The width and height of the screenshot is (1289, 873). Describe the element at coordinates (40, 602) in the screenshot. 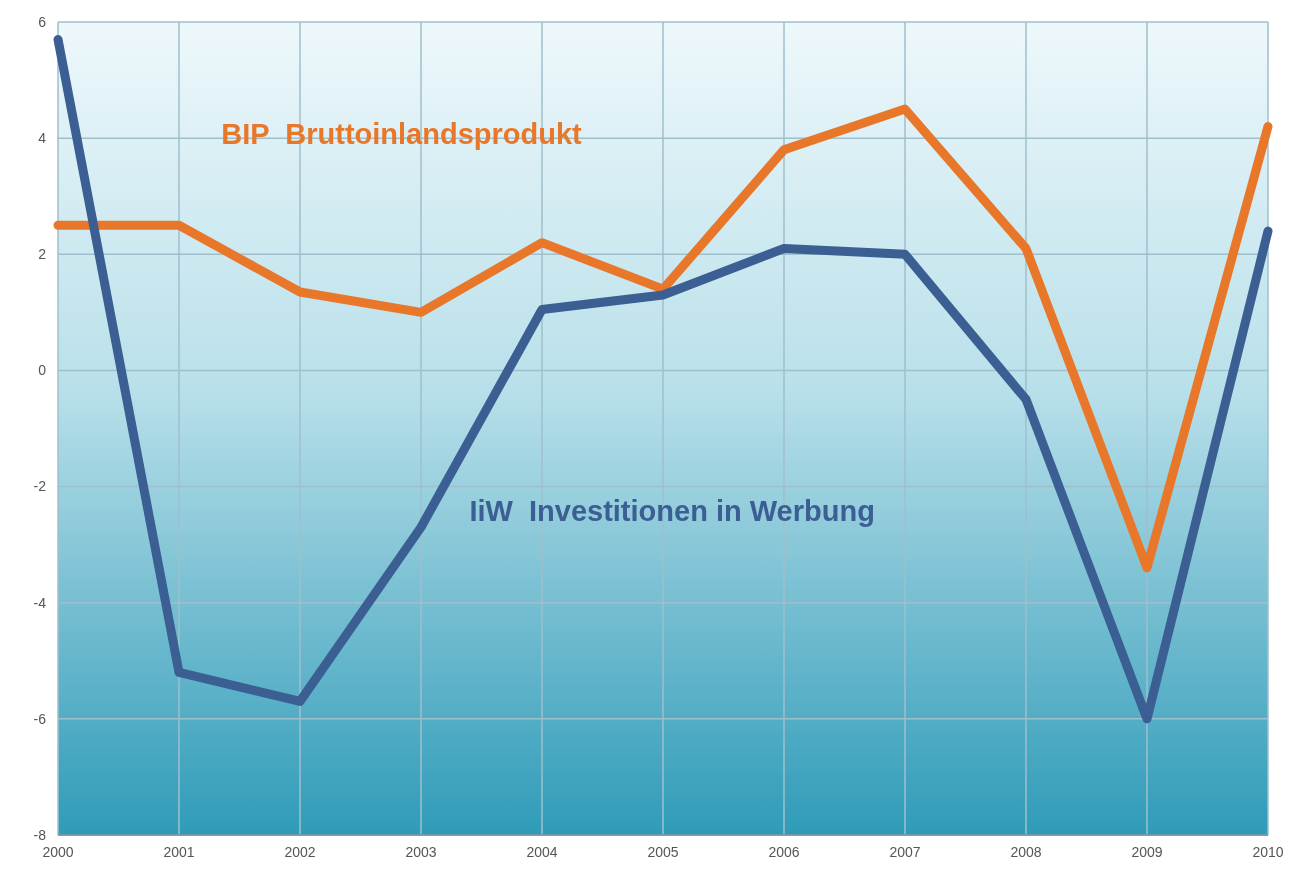

I see `y-tick-label: -4` at that location.